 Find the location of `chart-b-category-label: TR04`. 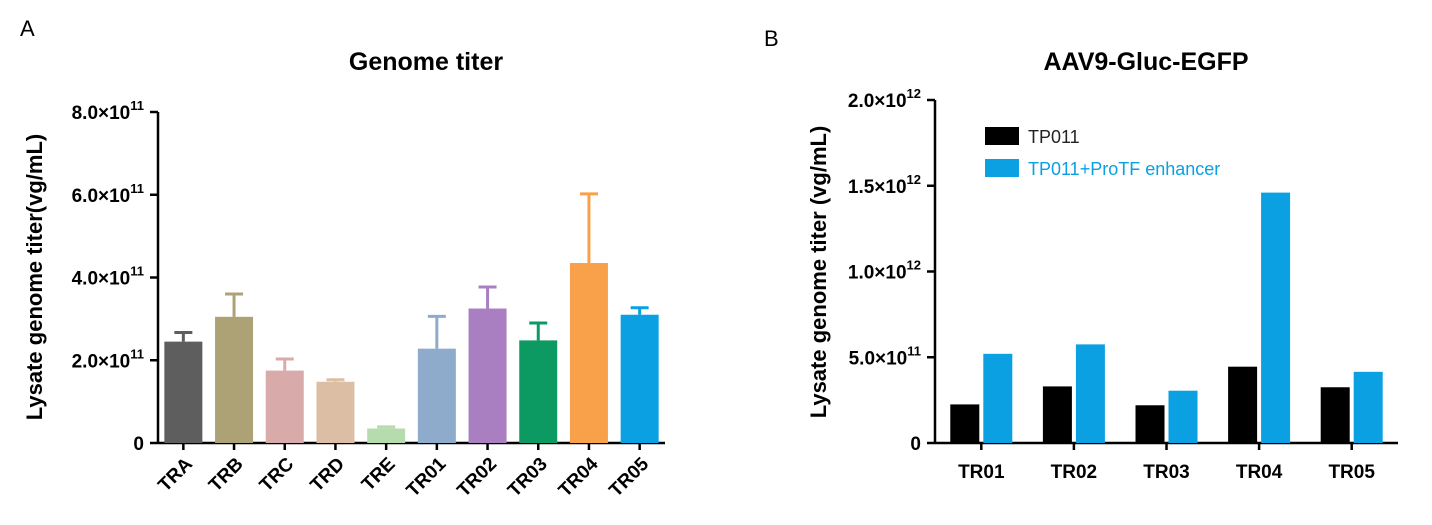

chart-b-category-label: TR04 is located at coordinates (1259, 472).